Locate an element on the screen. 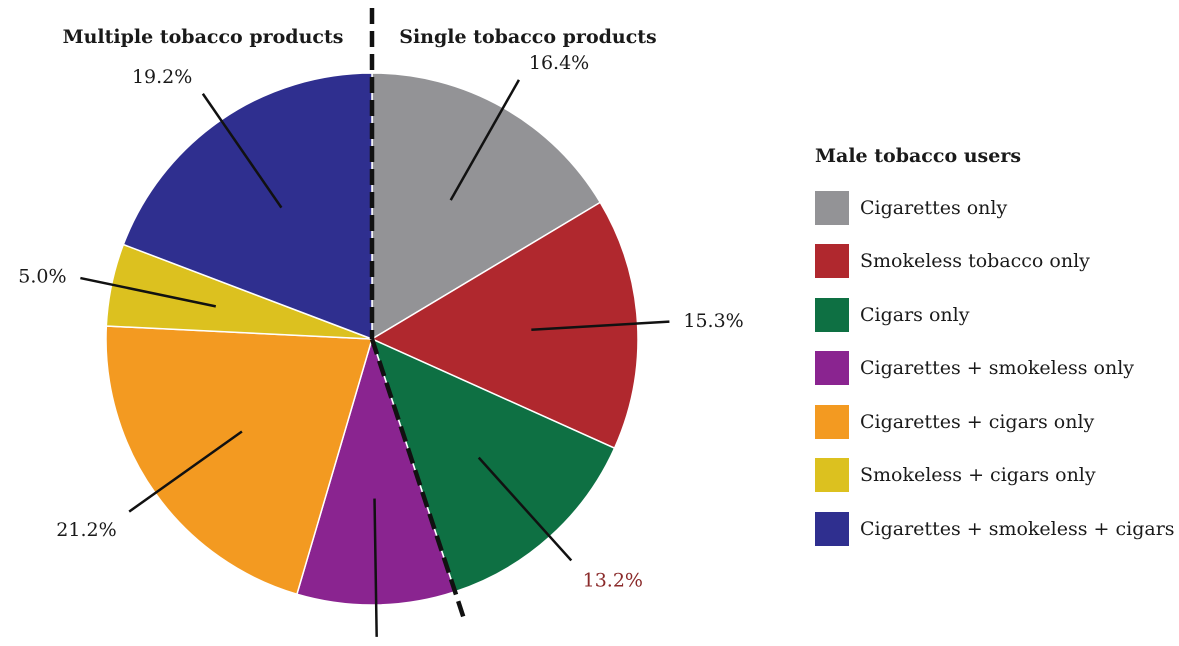 The height and width of the screenshot is (646, 1179). leader-line-smokeless-tobacco-only is located at coordinates (600, 325).